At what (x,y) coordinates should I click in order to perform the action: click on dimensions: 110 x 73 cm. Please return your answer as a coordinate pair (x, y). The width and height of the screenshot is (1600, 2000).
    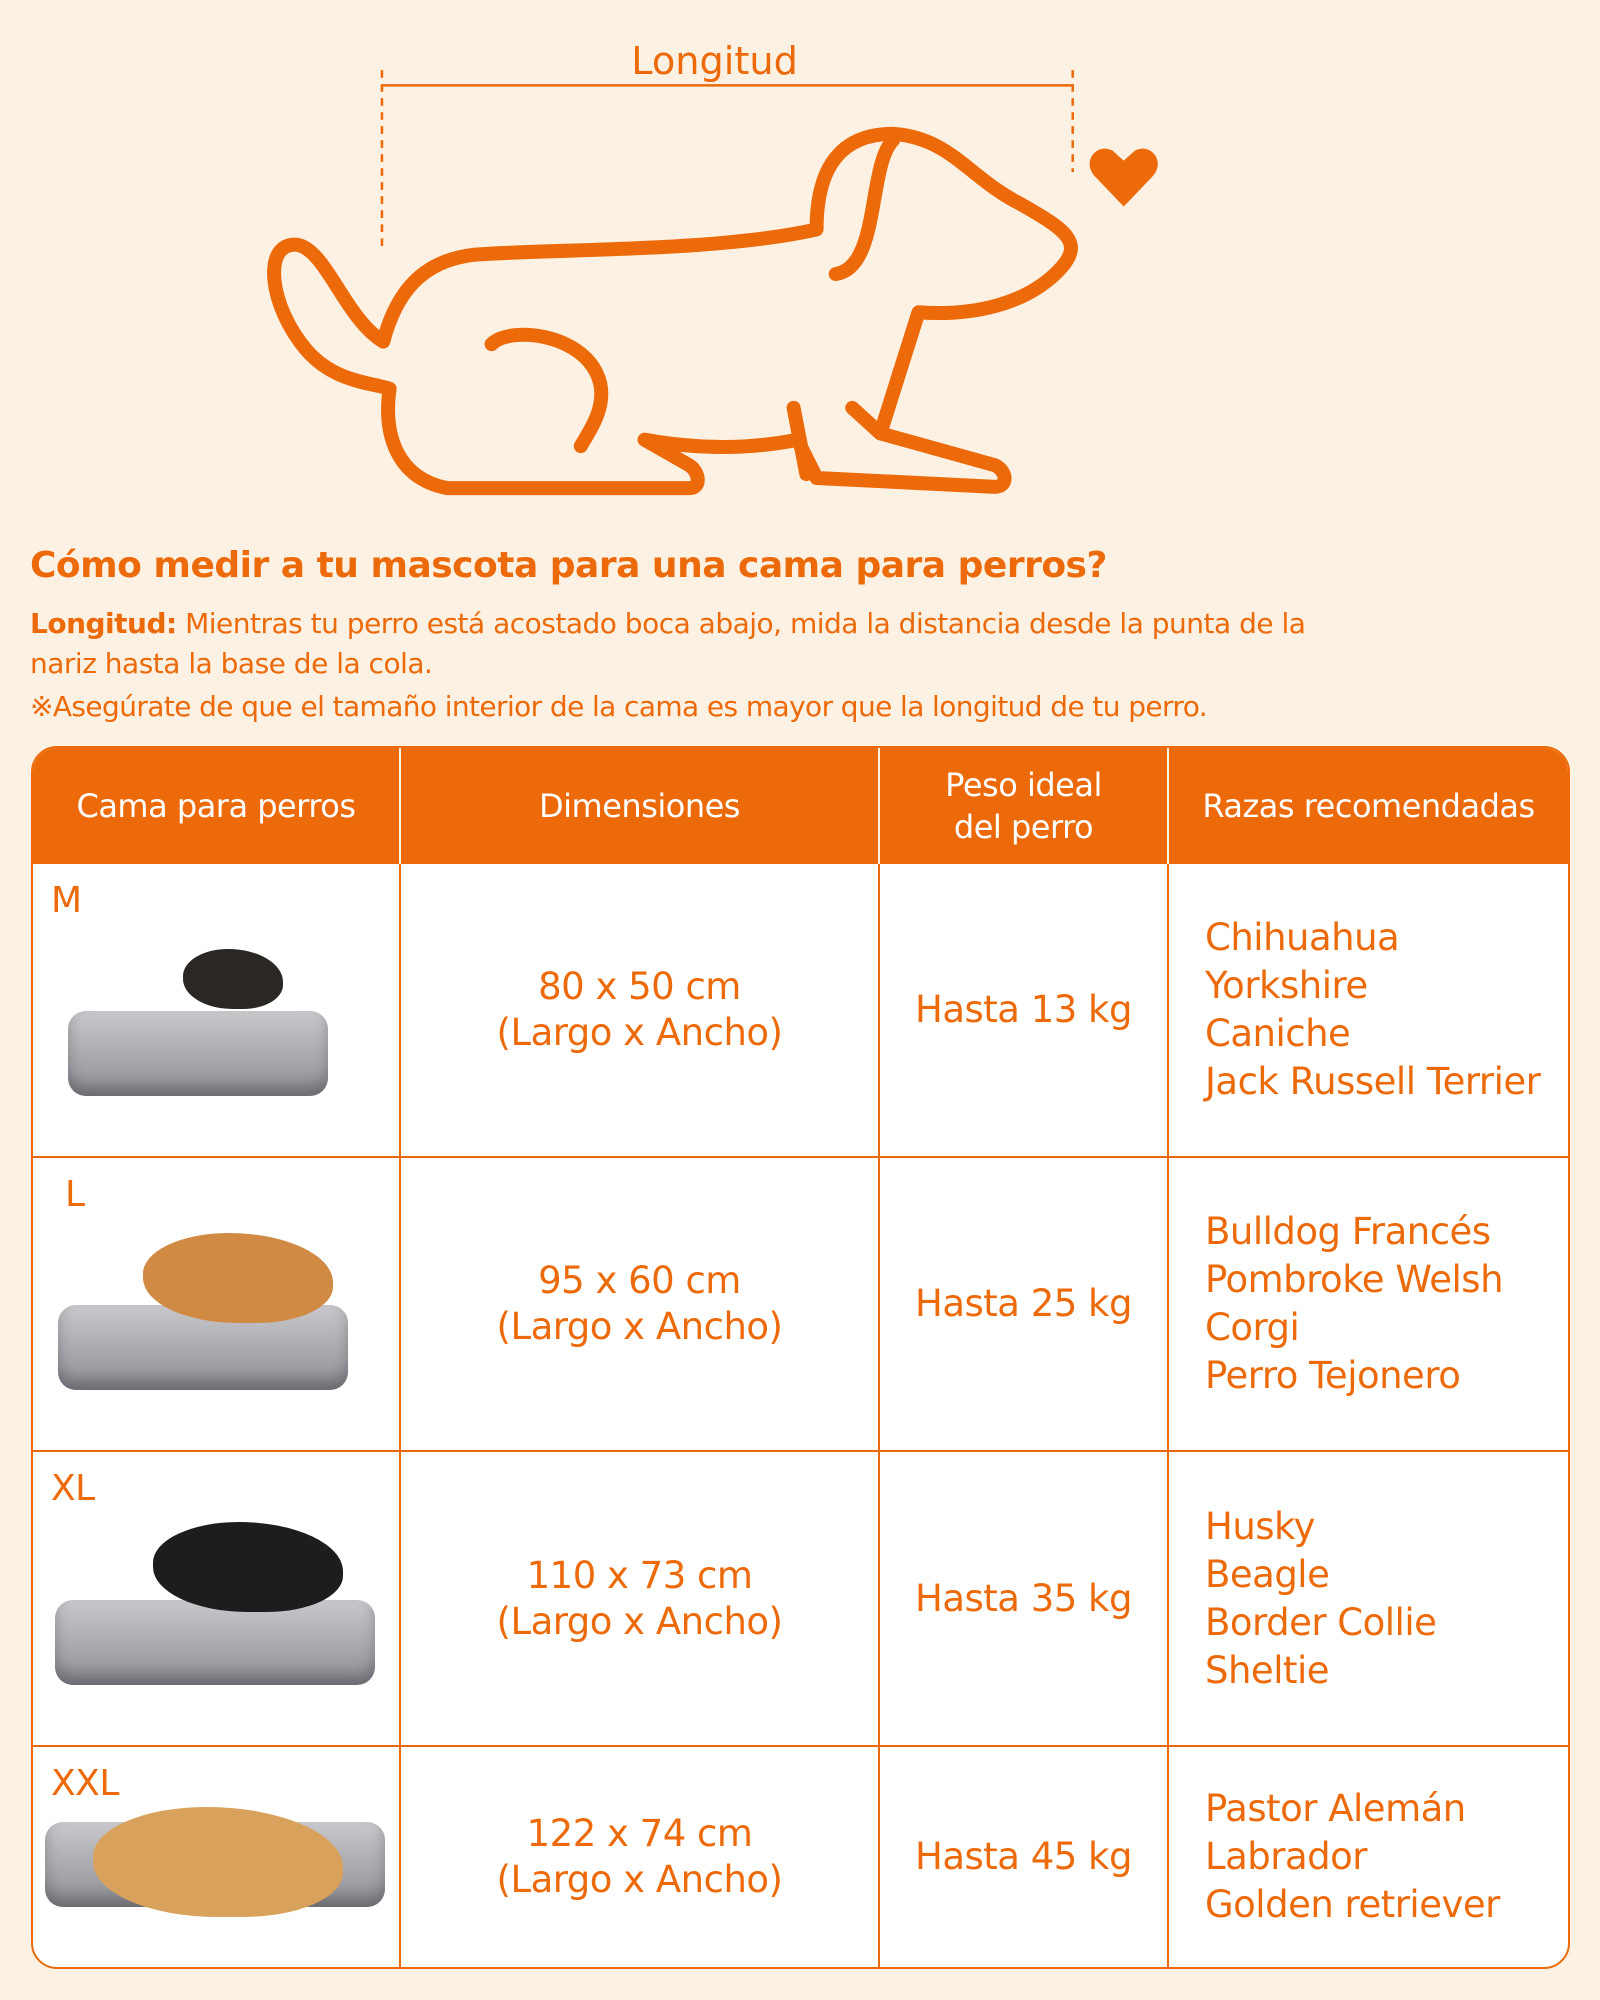
    Looking at the image, I should click on (639, 1575).